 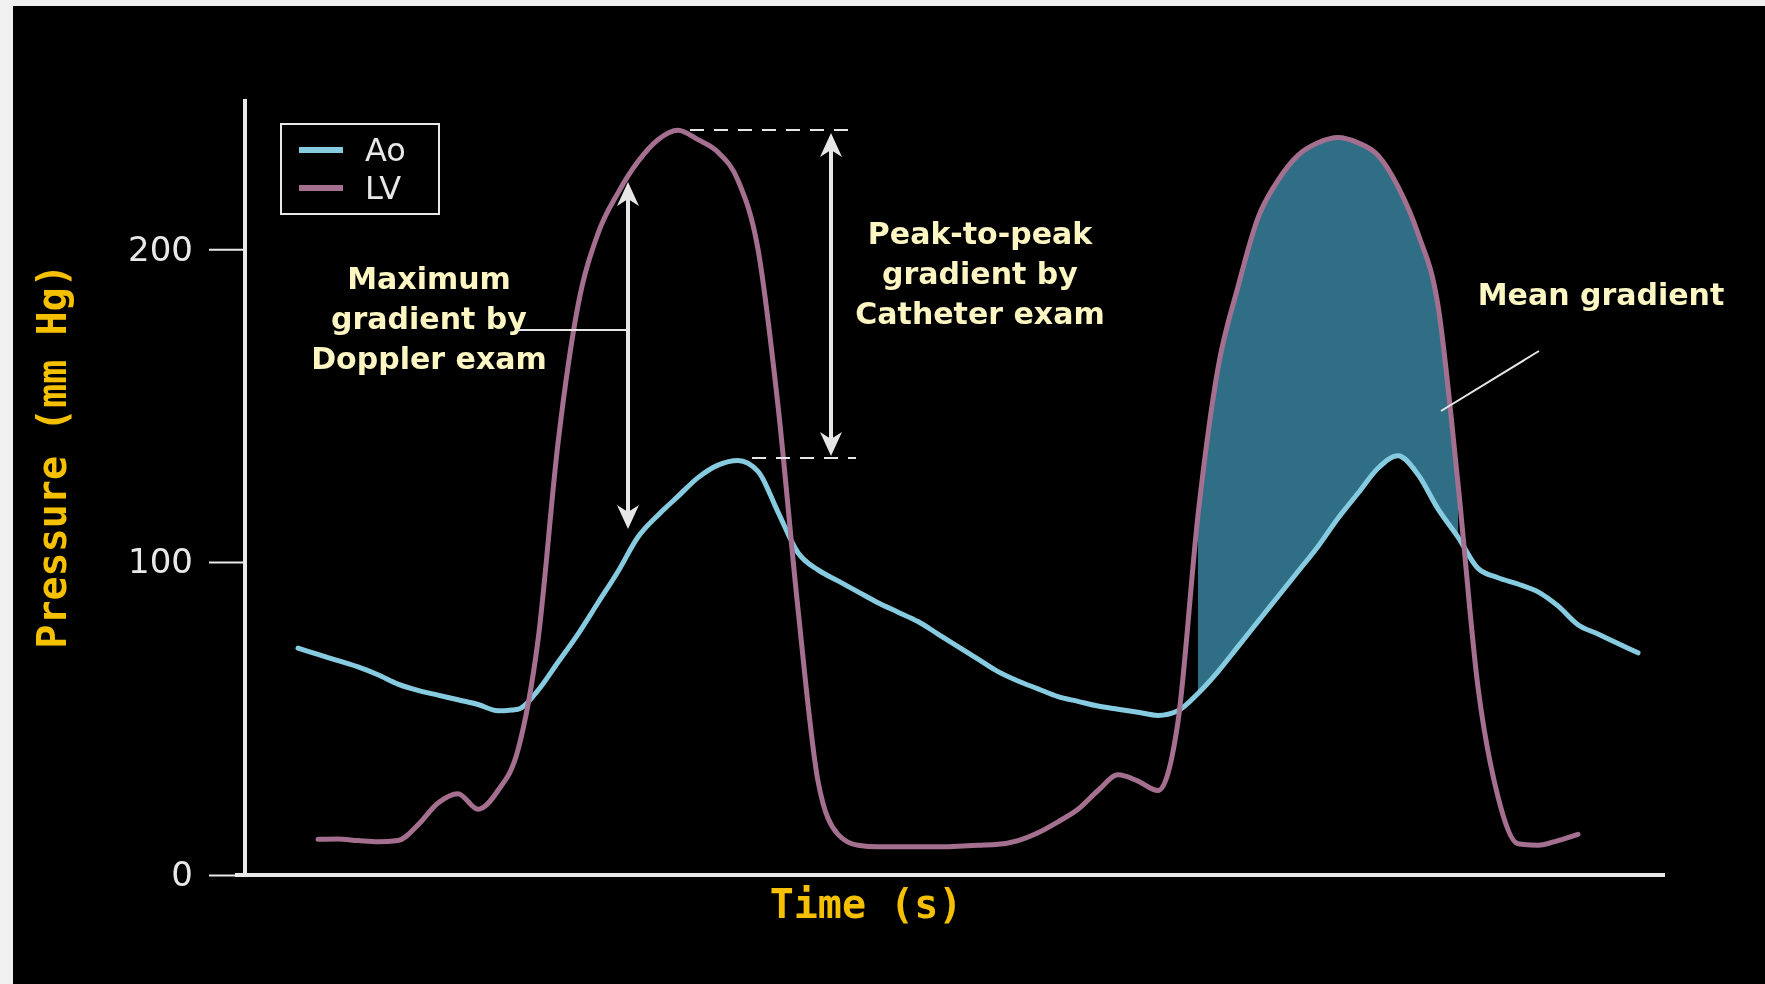 What do you see at coordinates (980, 273) in the screenshot?
I see `annotation: Peak-to-peak gradient by Catheter exam` at bounding box center [980, 273].